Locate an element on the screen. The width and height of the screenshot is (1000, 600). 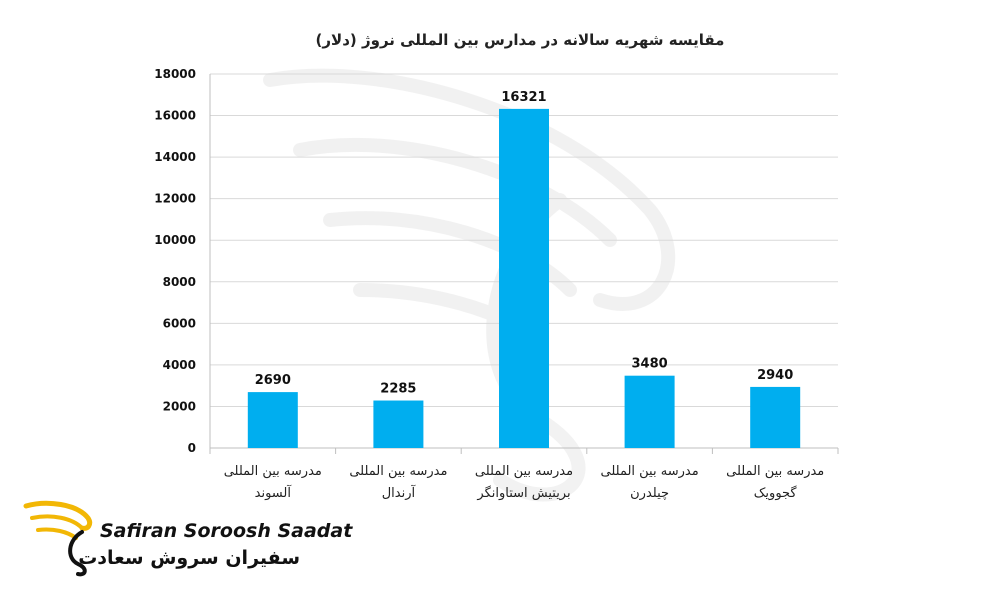
y-tick-label: 14000 is located at coordinates (175, 157).